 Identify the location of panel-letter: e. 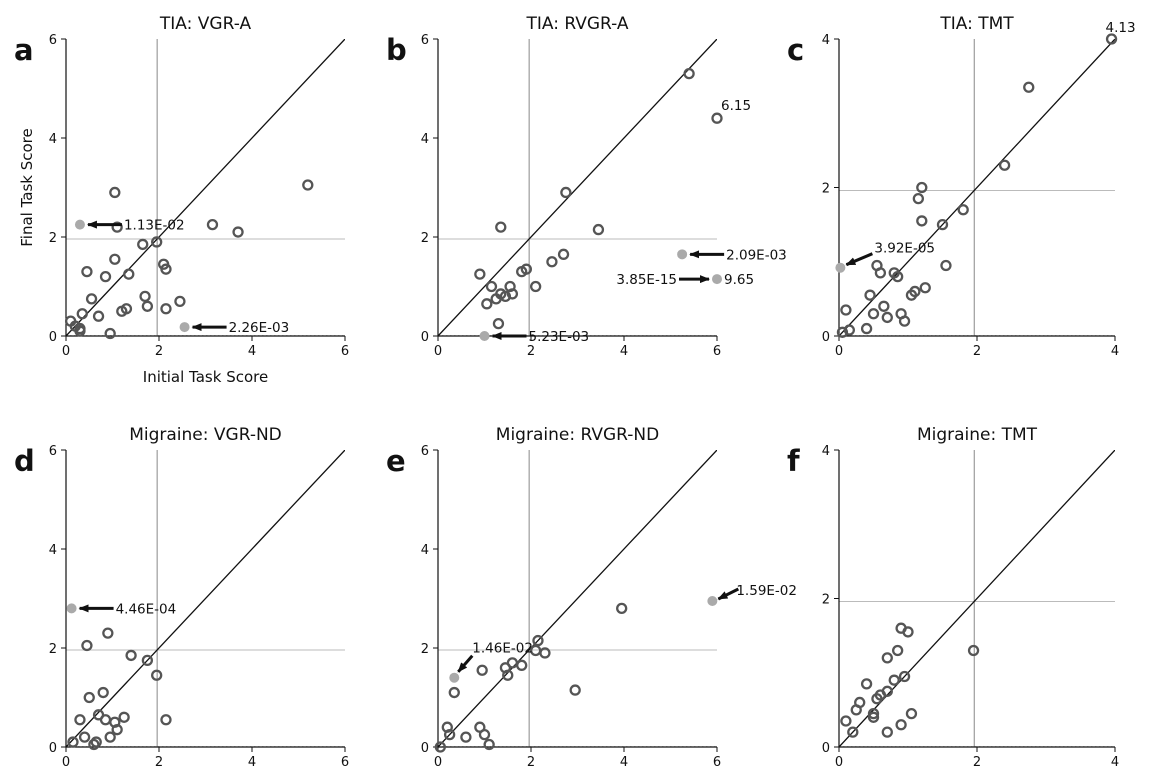
(396, 461).